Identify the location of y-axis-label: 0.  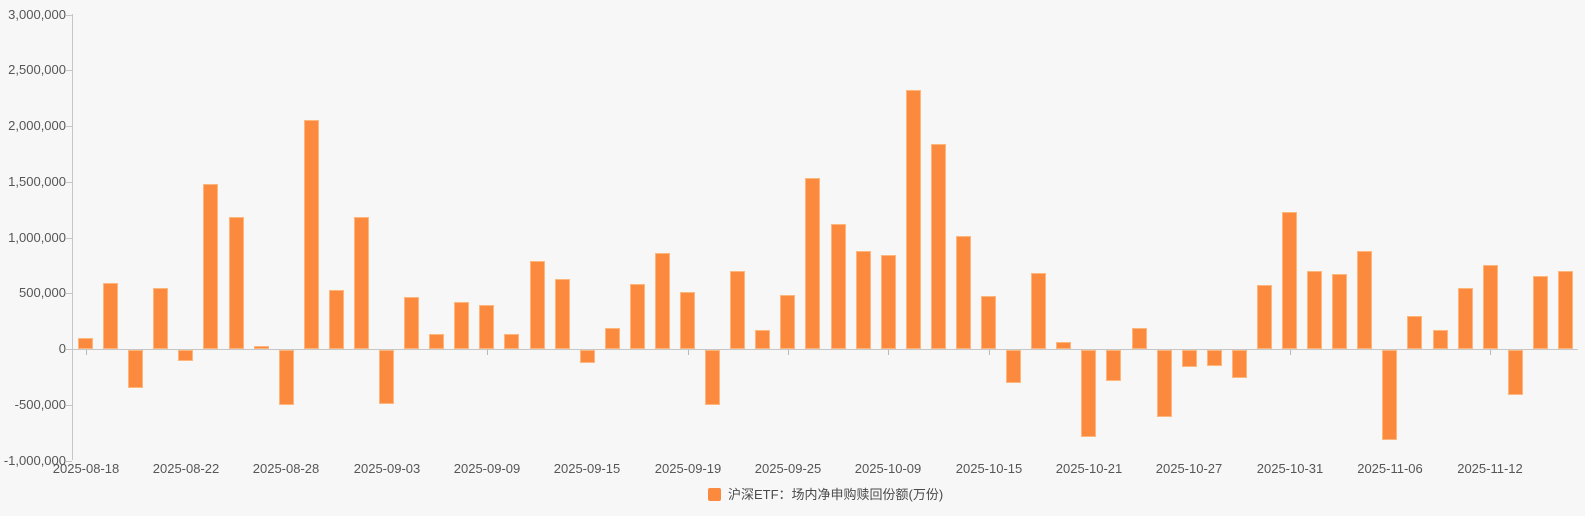
(62, 348).